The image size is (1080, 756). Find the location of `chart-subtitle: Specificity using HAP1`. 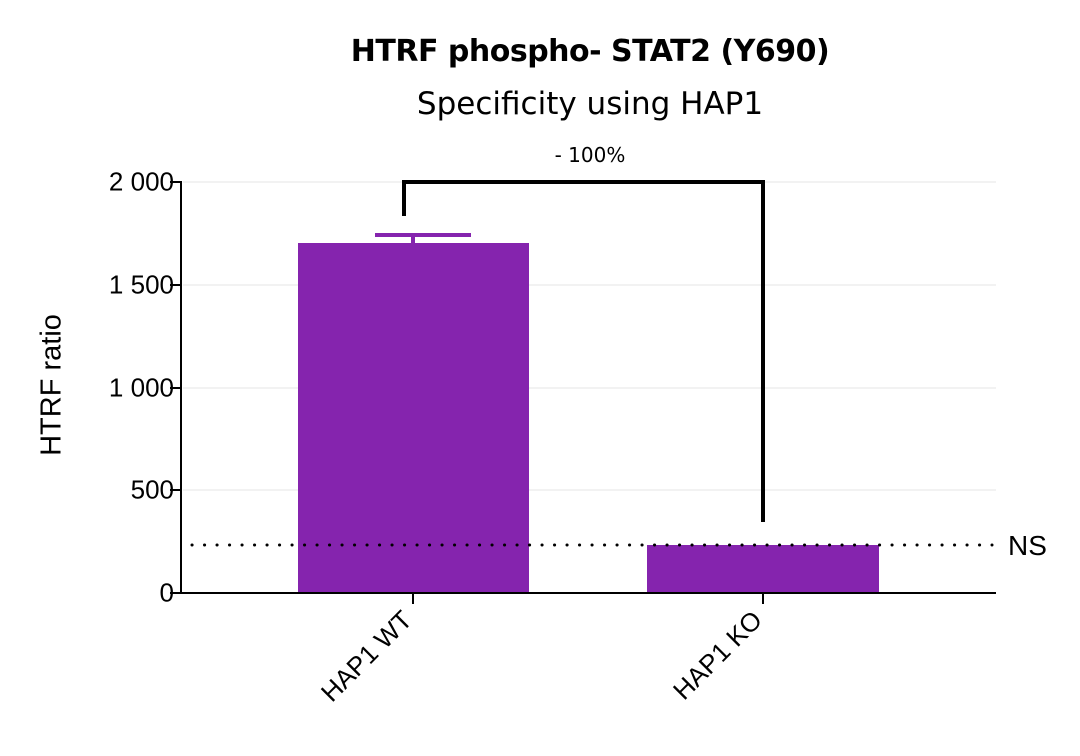

chart-subtitle: Specificity using HAP1 is located at coordinates (590, 104).